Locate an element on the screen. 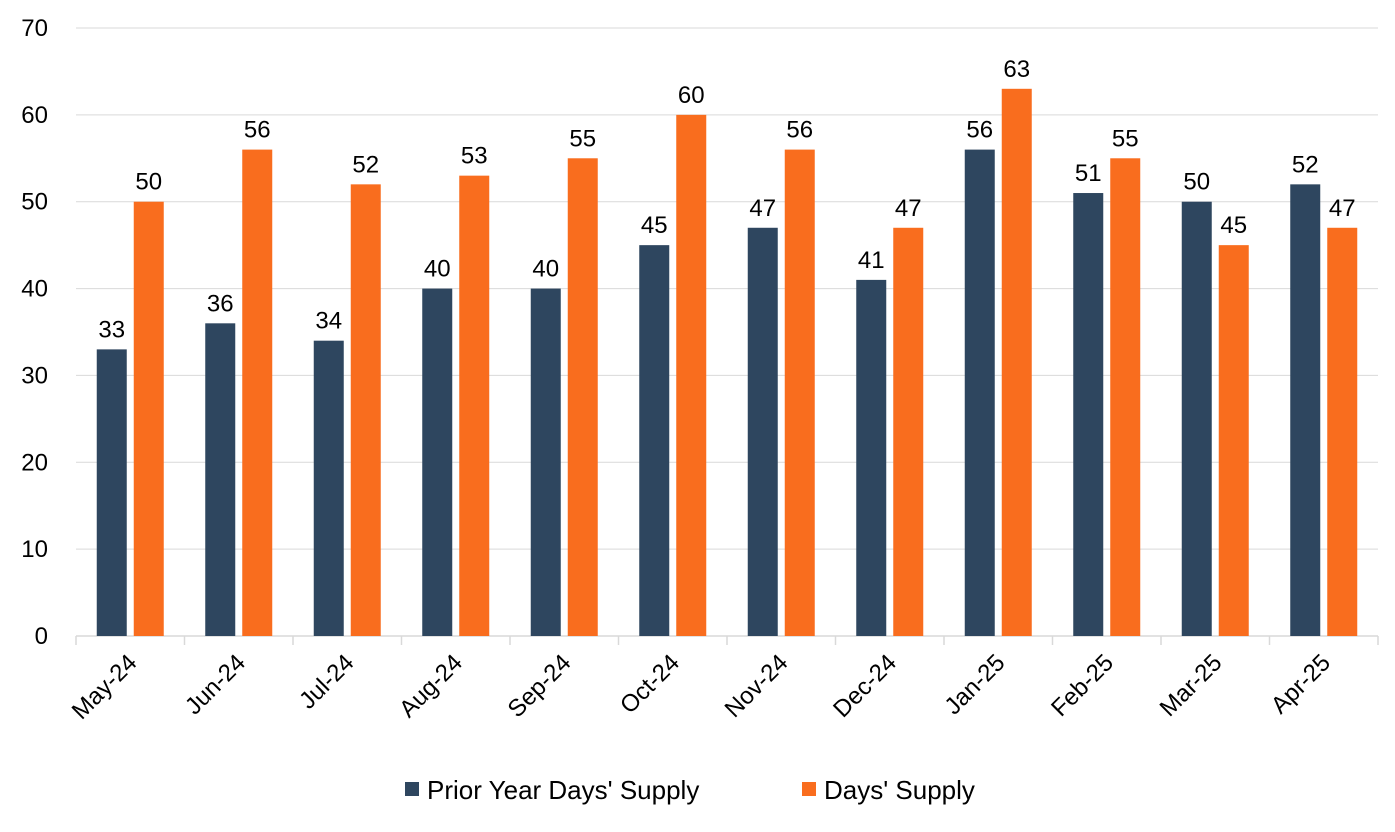  y-tick-label: 70 is located at coordinates (34, 28).